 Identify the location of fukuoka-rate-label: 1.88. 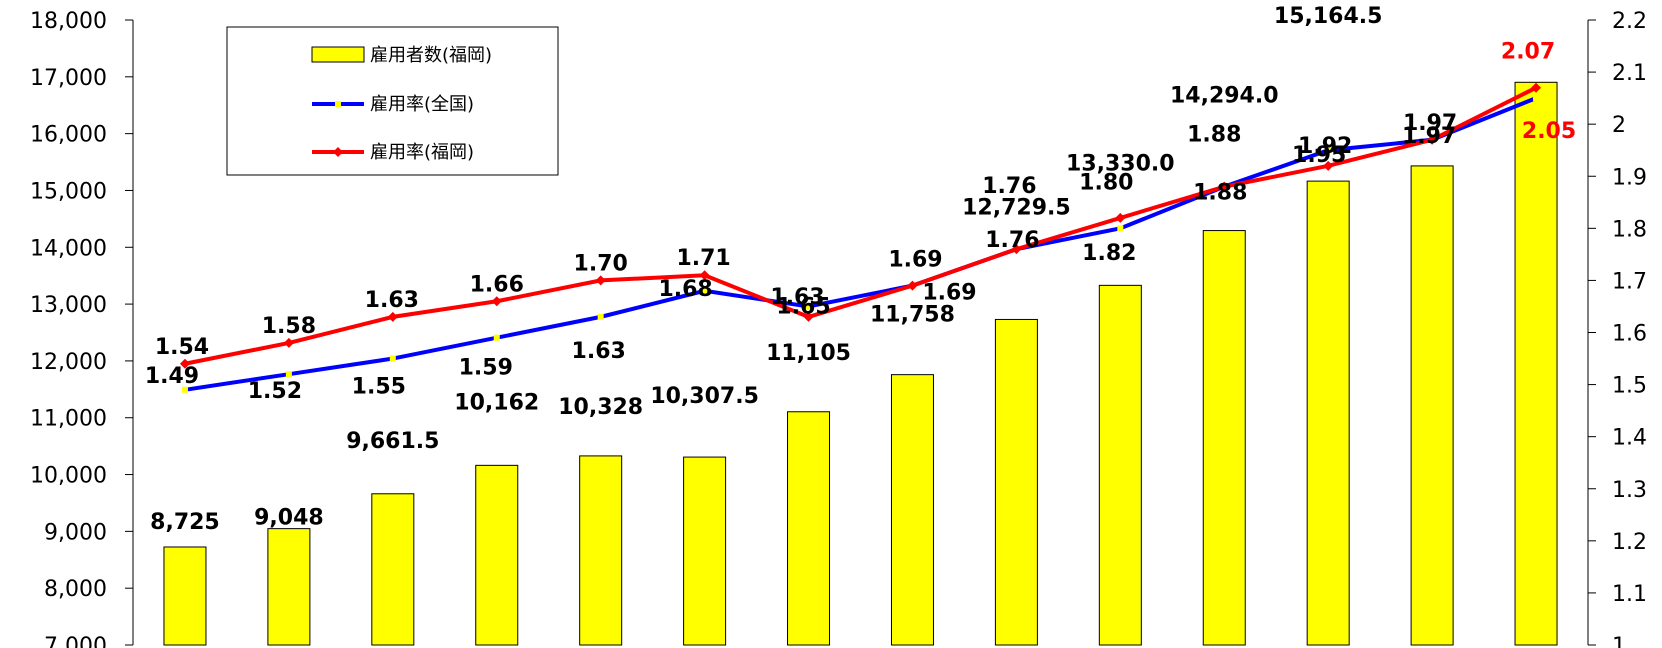
(1220, 193).